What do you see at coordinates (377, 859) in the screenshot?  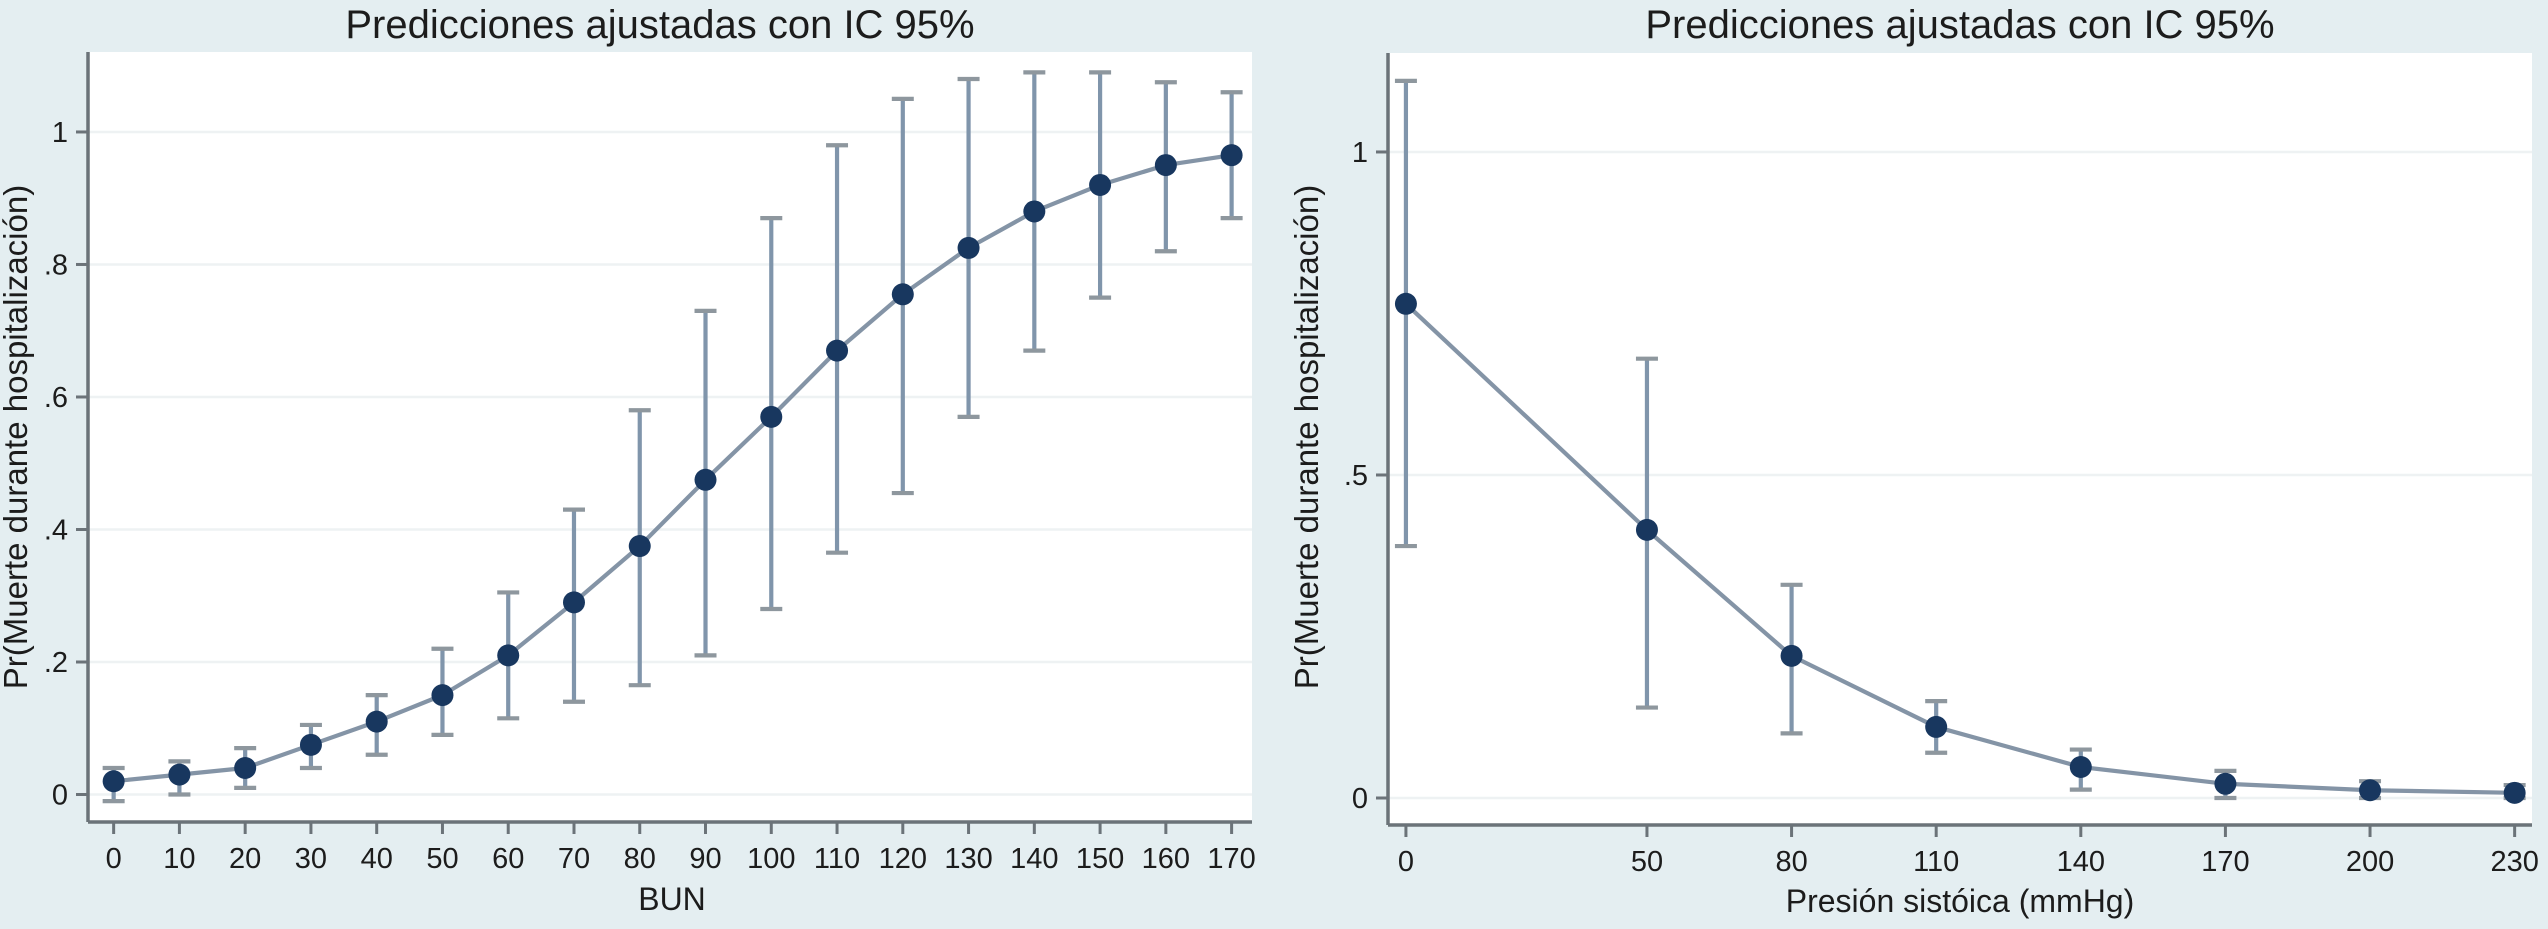 I see `x-tick-label: 40` at bounding box center [377, 859].